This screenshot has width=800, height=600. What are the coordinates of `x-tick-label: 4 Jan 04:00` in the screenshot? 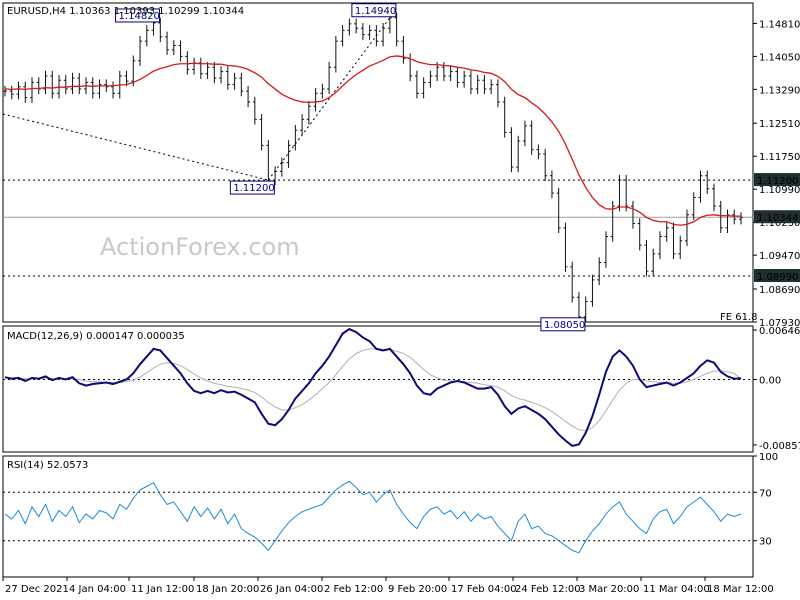 It's located at (97, 589).